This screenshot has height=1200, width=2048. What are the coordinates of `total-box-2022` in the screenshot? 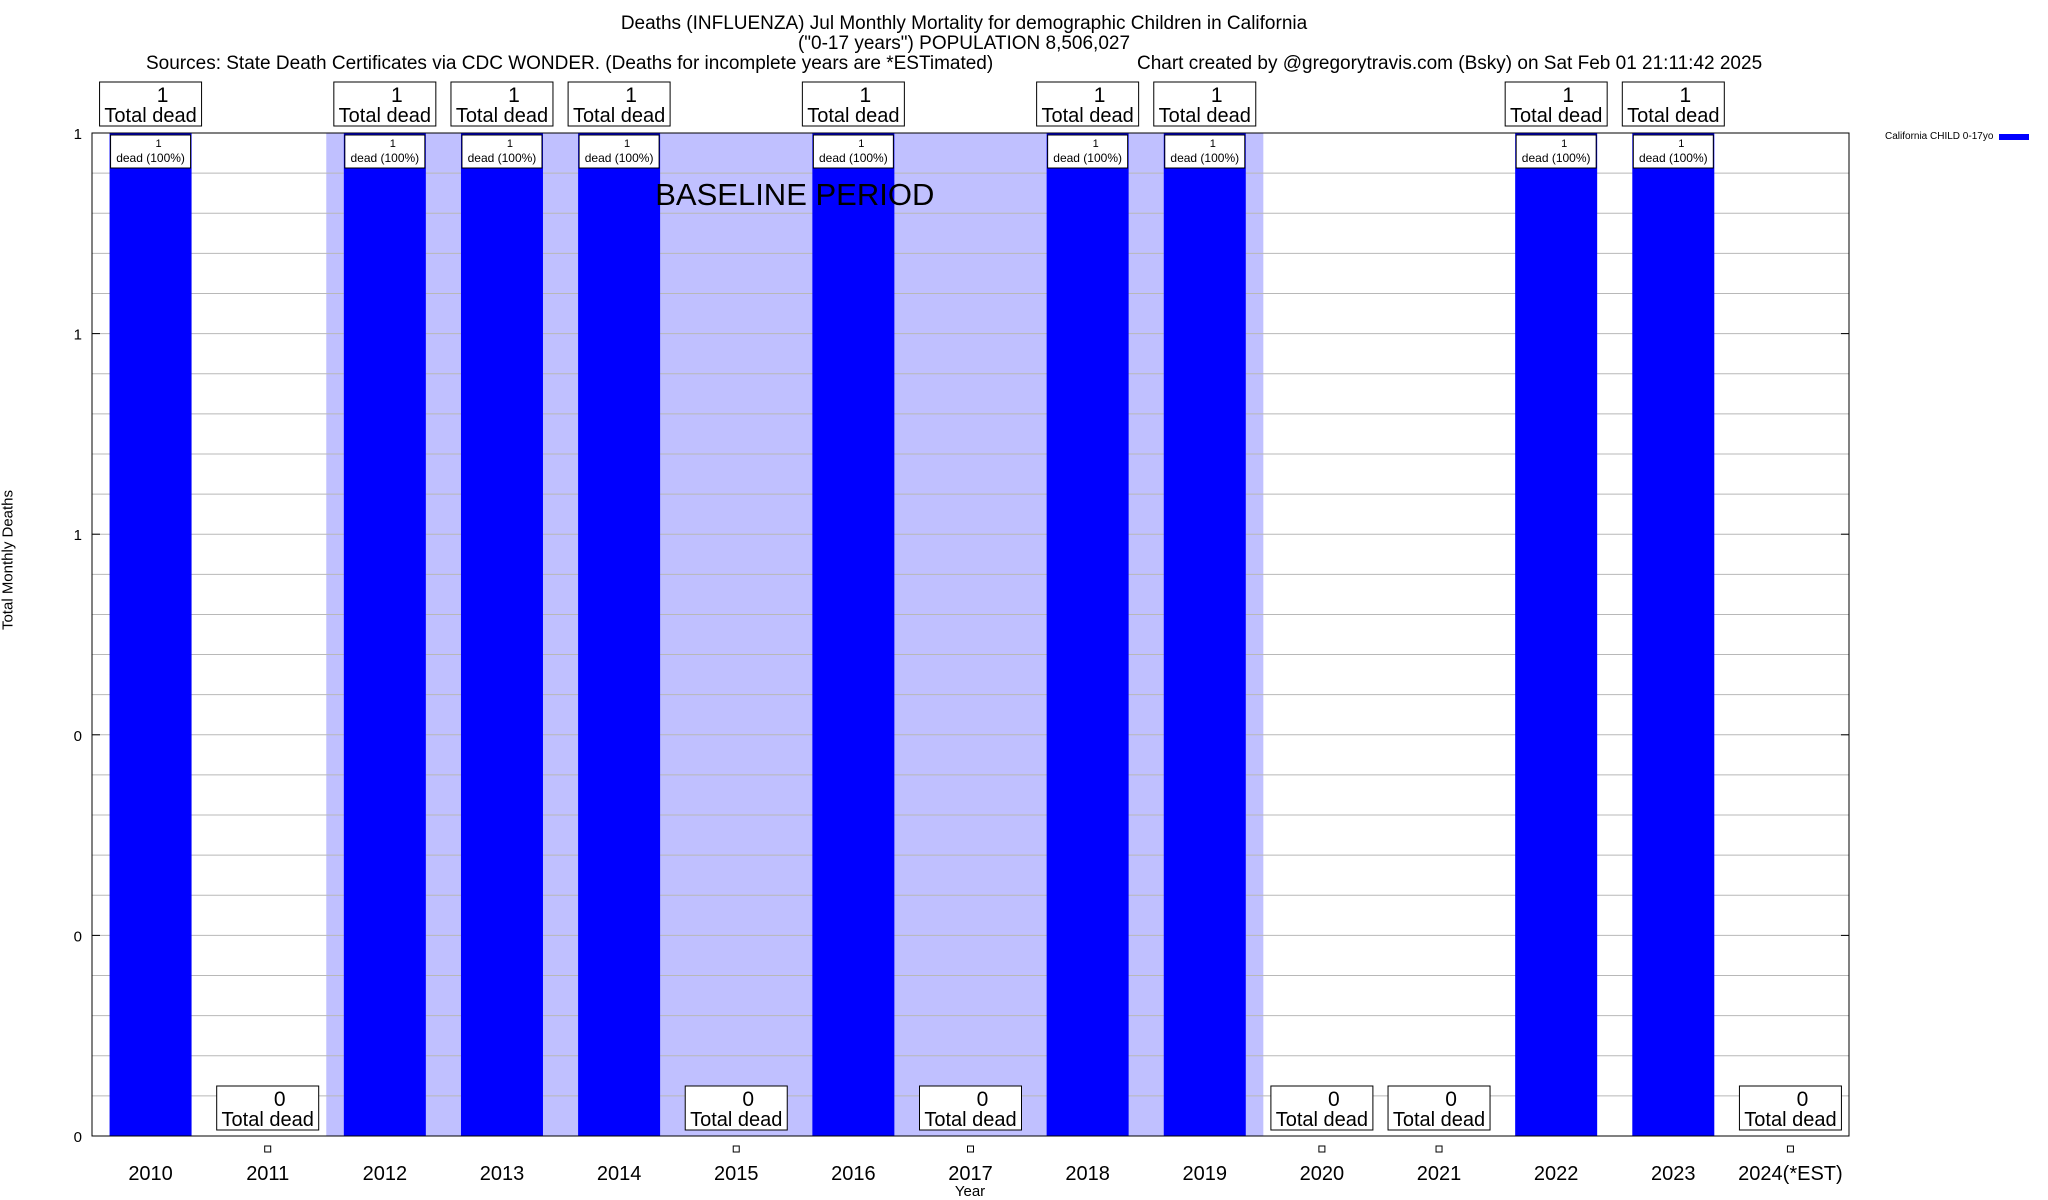 It's located at (1556, 104).